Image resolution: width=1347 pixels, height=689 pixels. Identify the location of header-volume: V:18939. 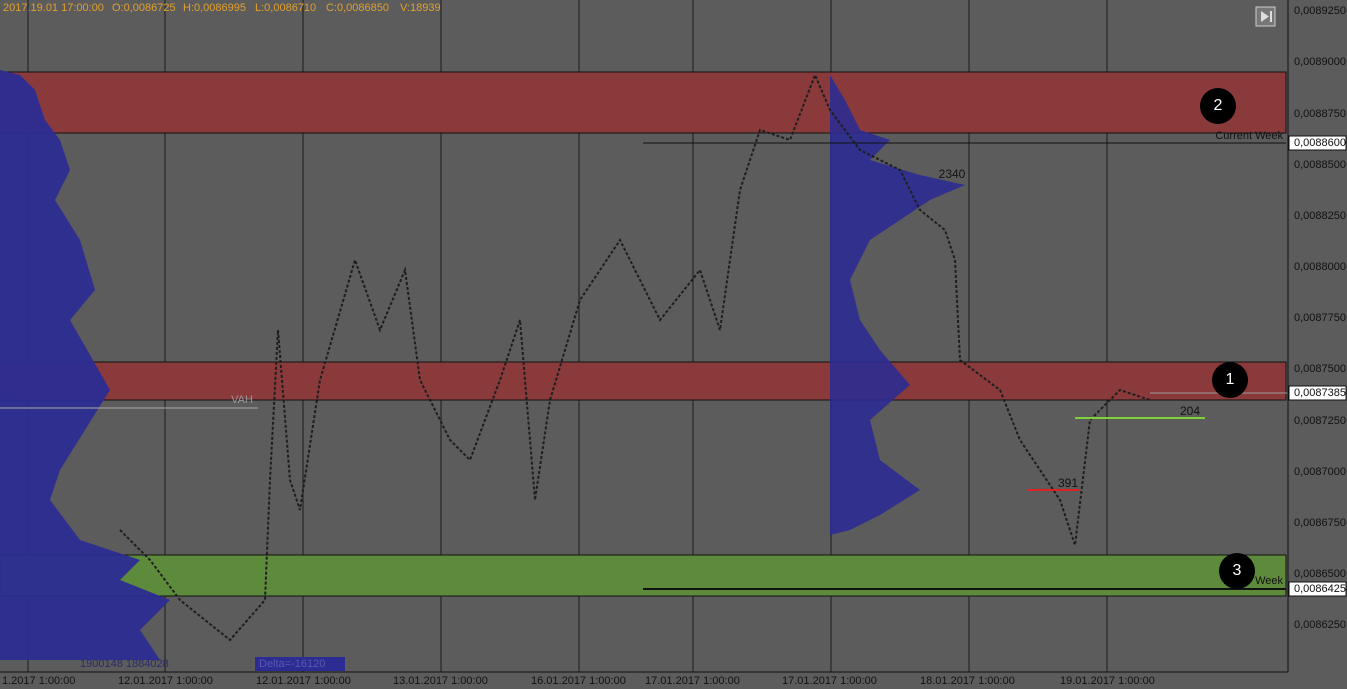
(420, 8).